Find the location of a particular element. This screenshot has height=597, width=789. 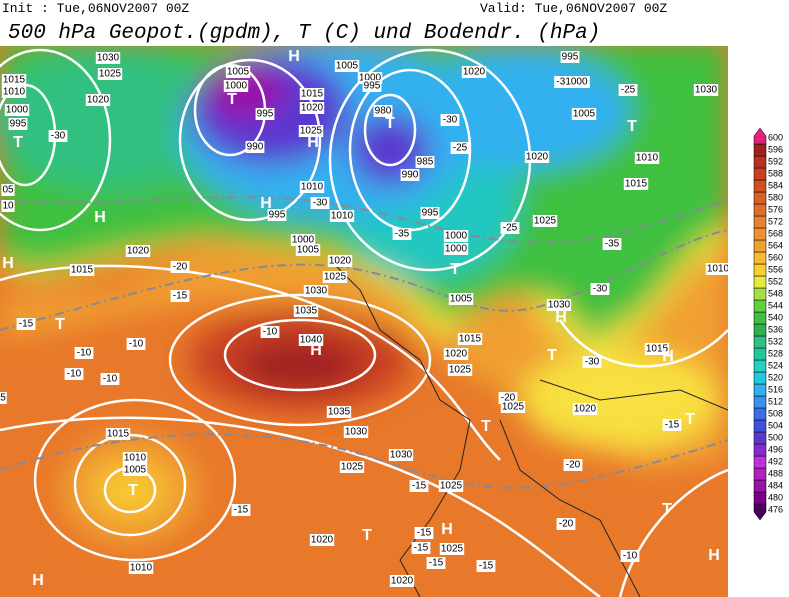

colorbar-label: 560 is located at coordinates (775, 257).